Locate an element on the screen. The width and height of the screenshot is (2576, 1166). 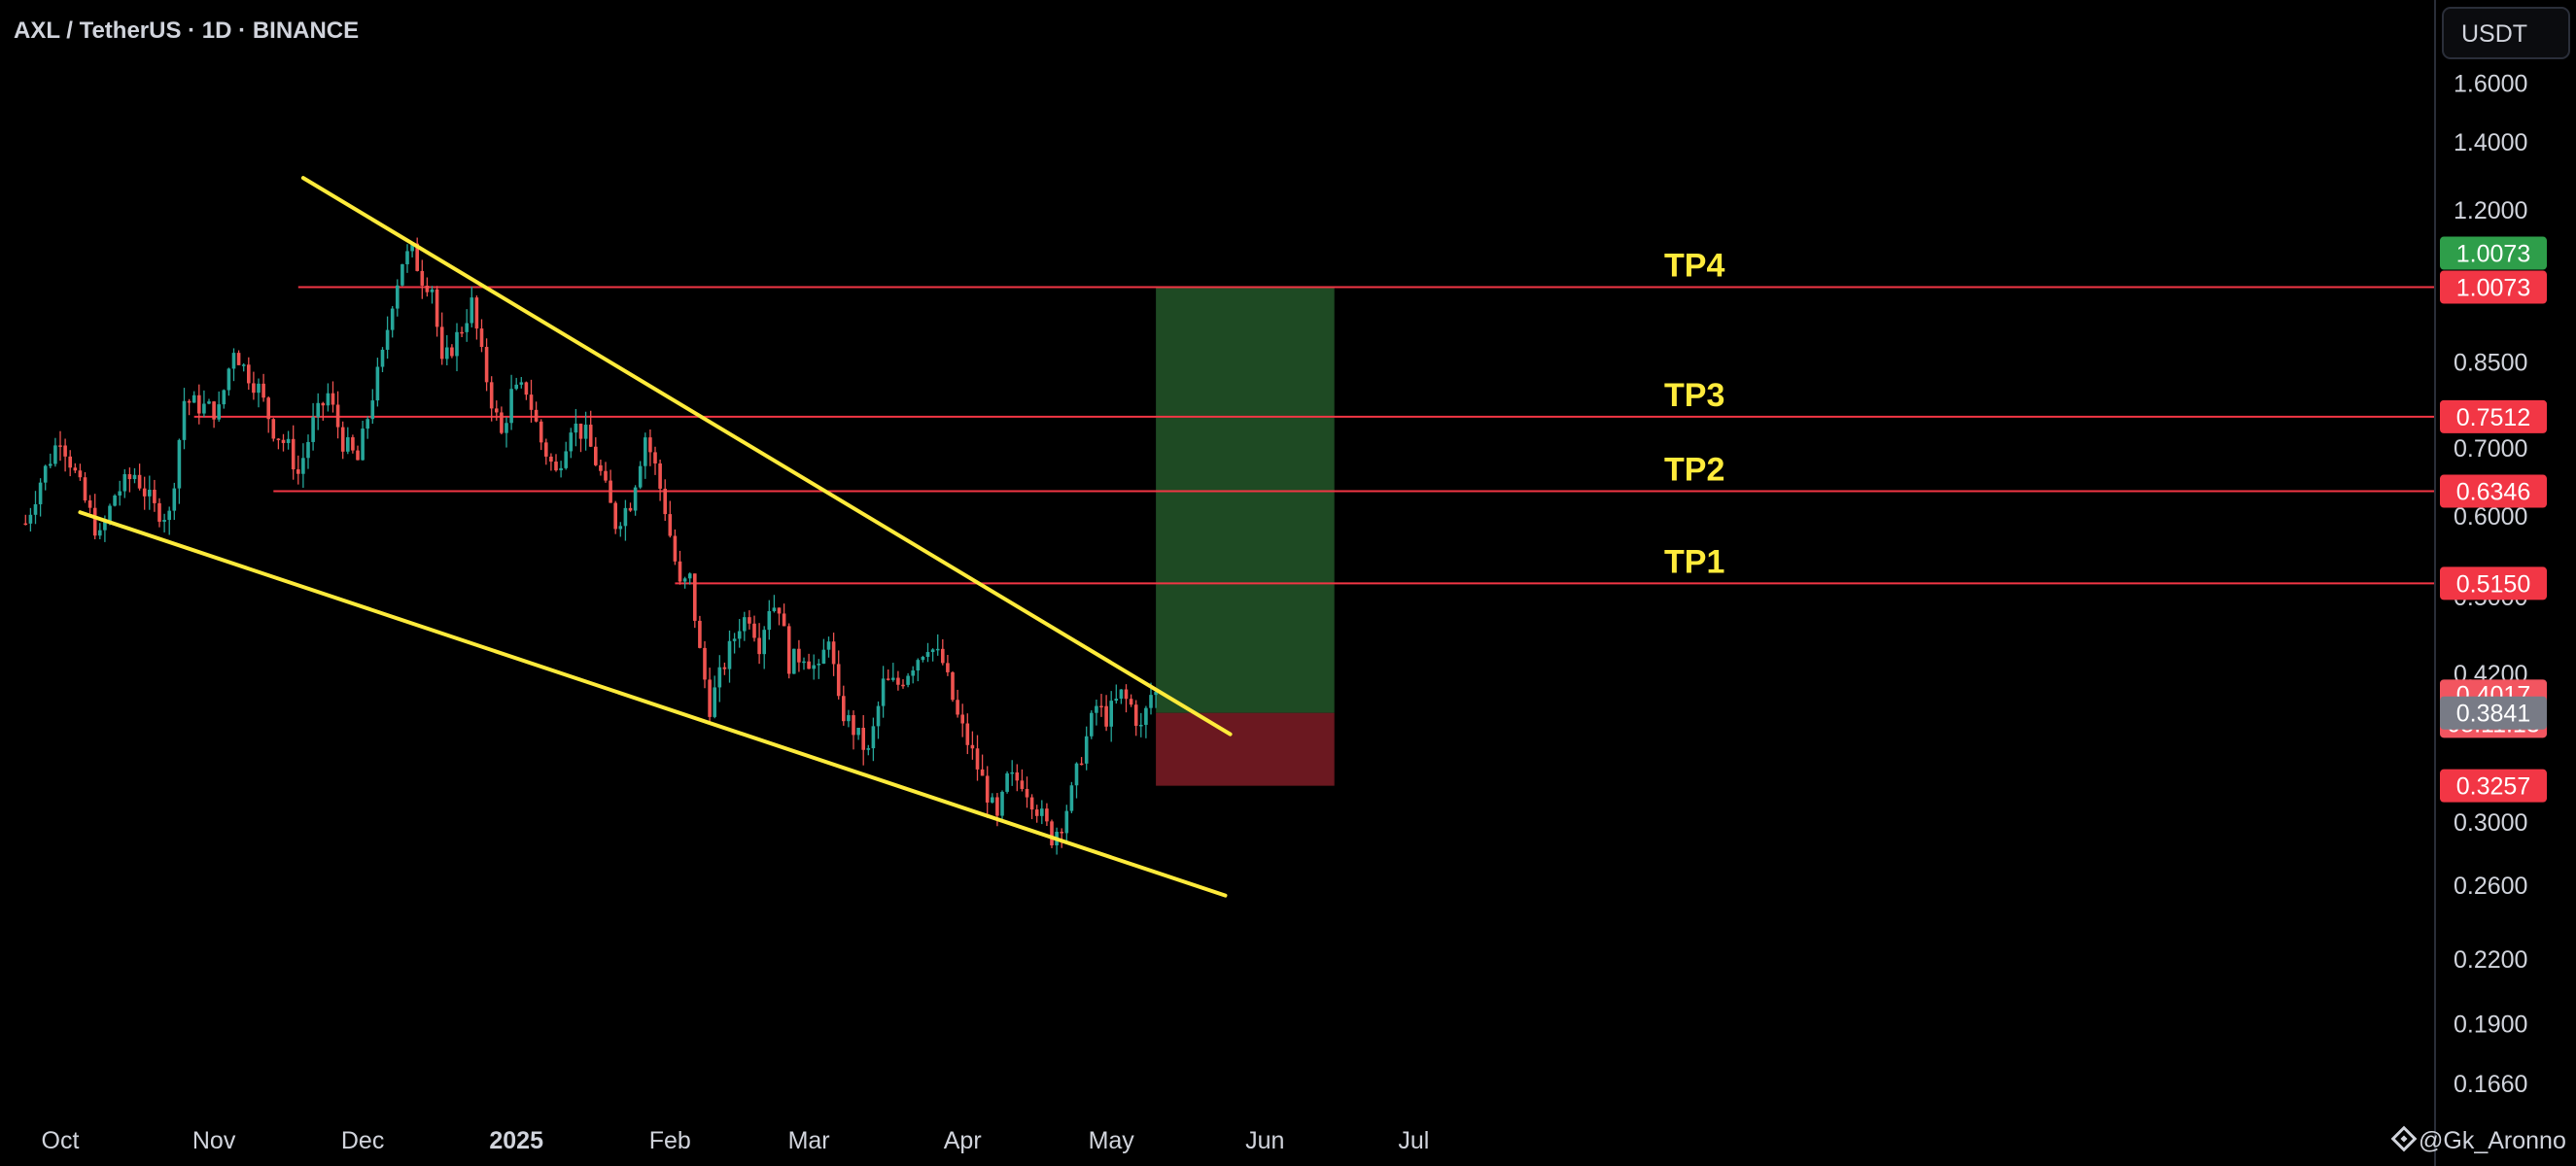
tp-label-tp4: TP4 is located at coordinates (1694, 266).